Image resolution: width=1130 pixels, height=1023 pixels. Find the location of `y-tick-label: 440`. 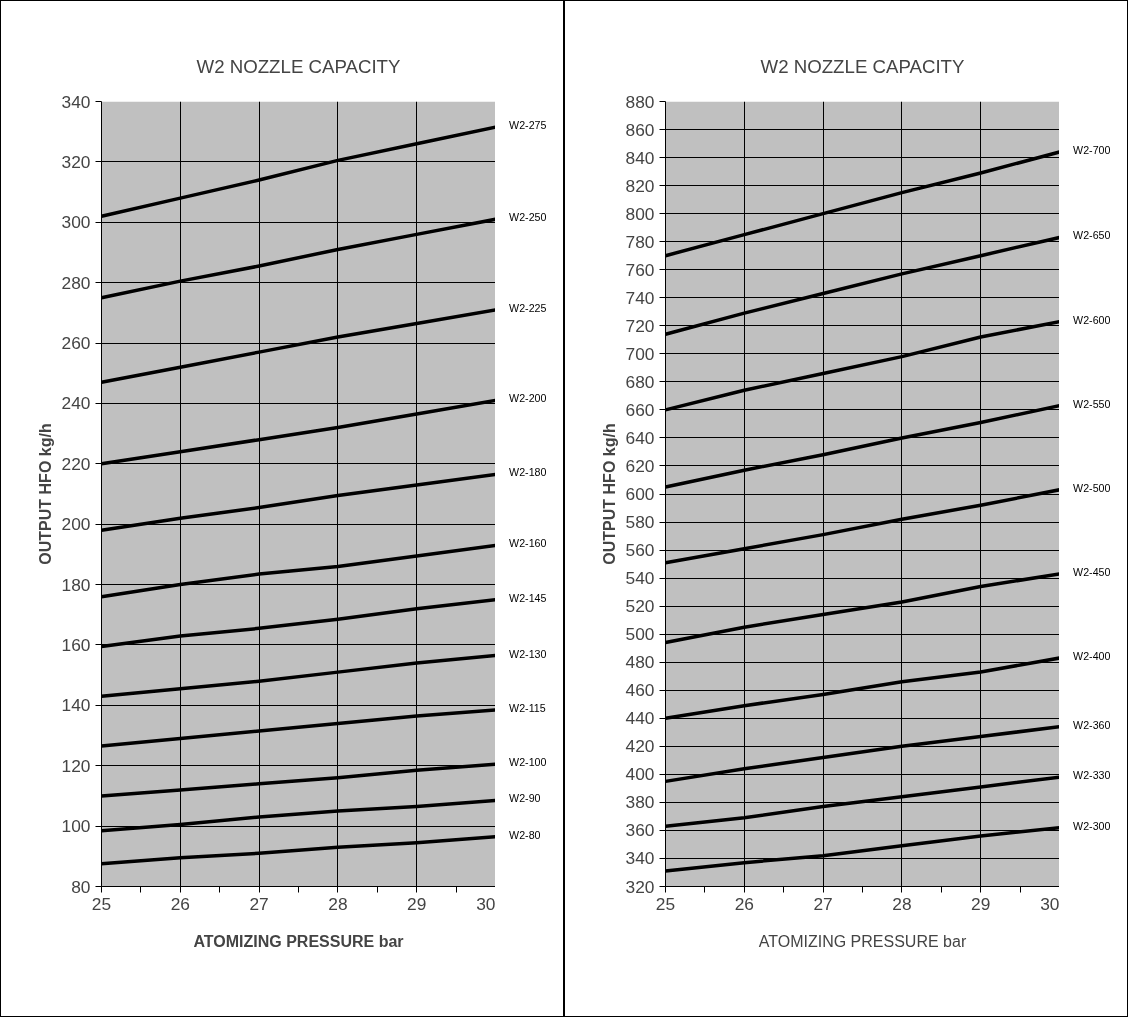

y-tick-label: 440 is located at coordinates (640, 718).